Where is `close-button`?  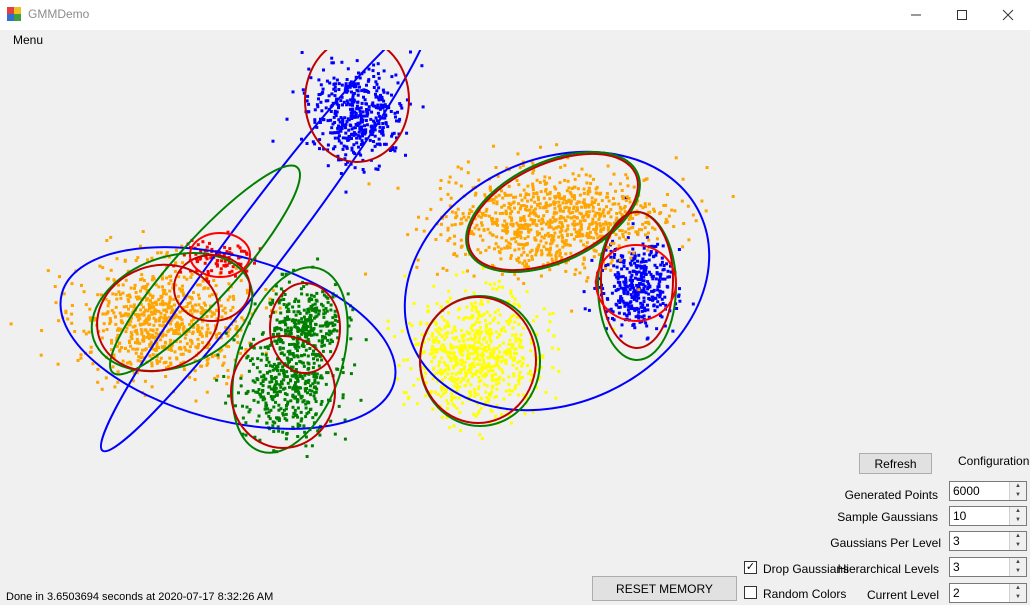
close-button is located at coordinates (1007, 15).